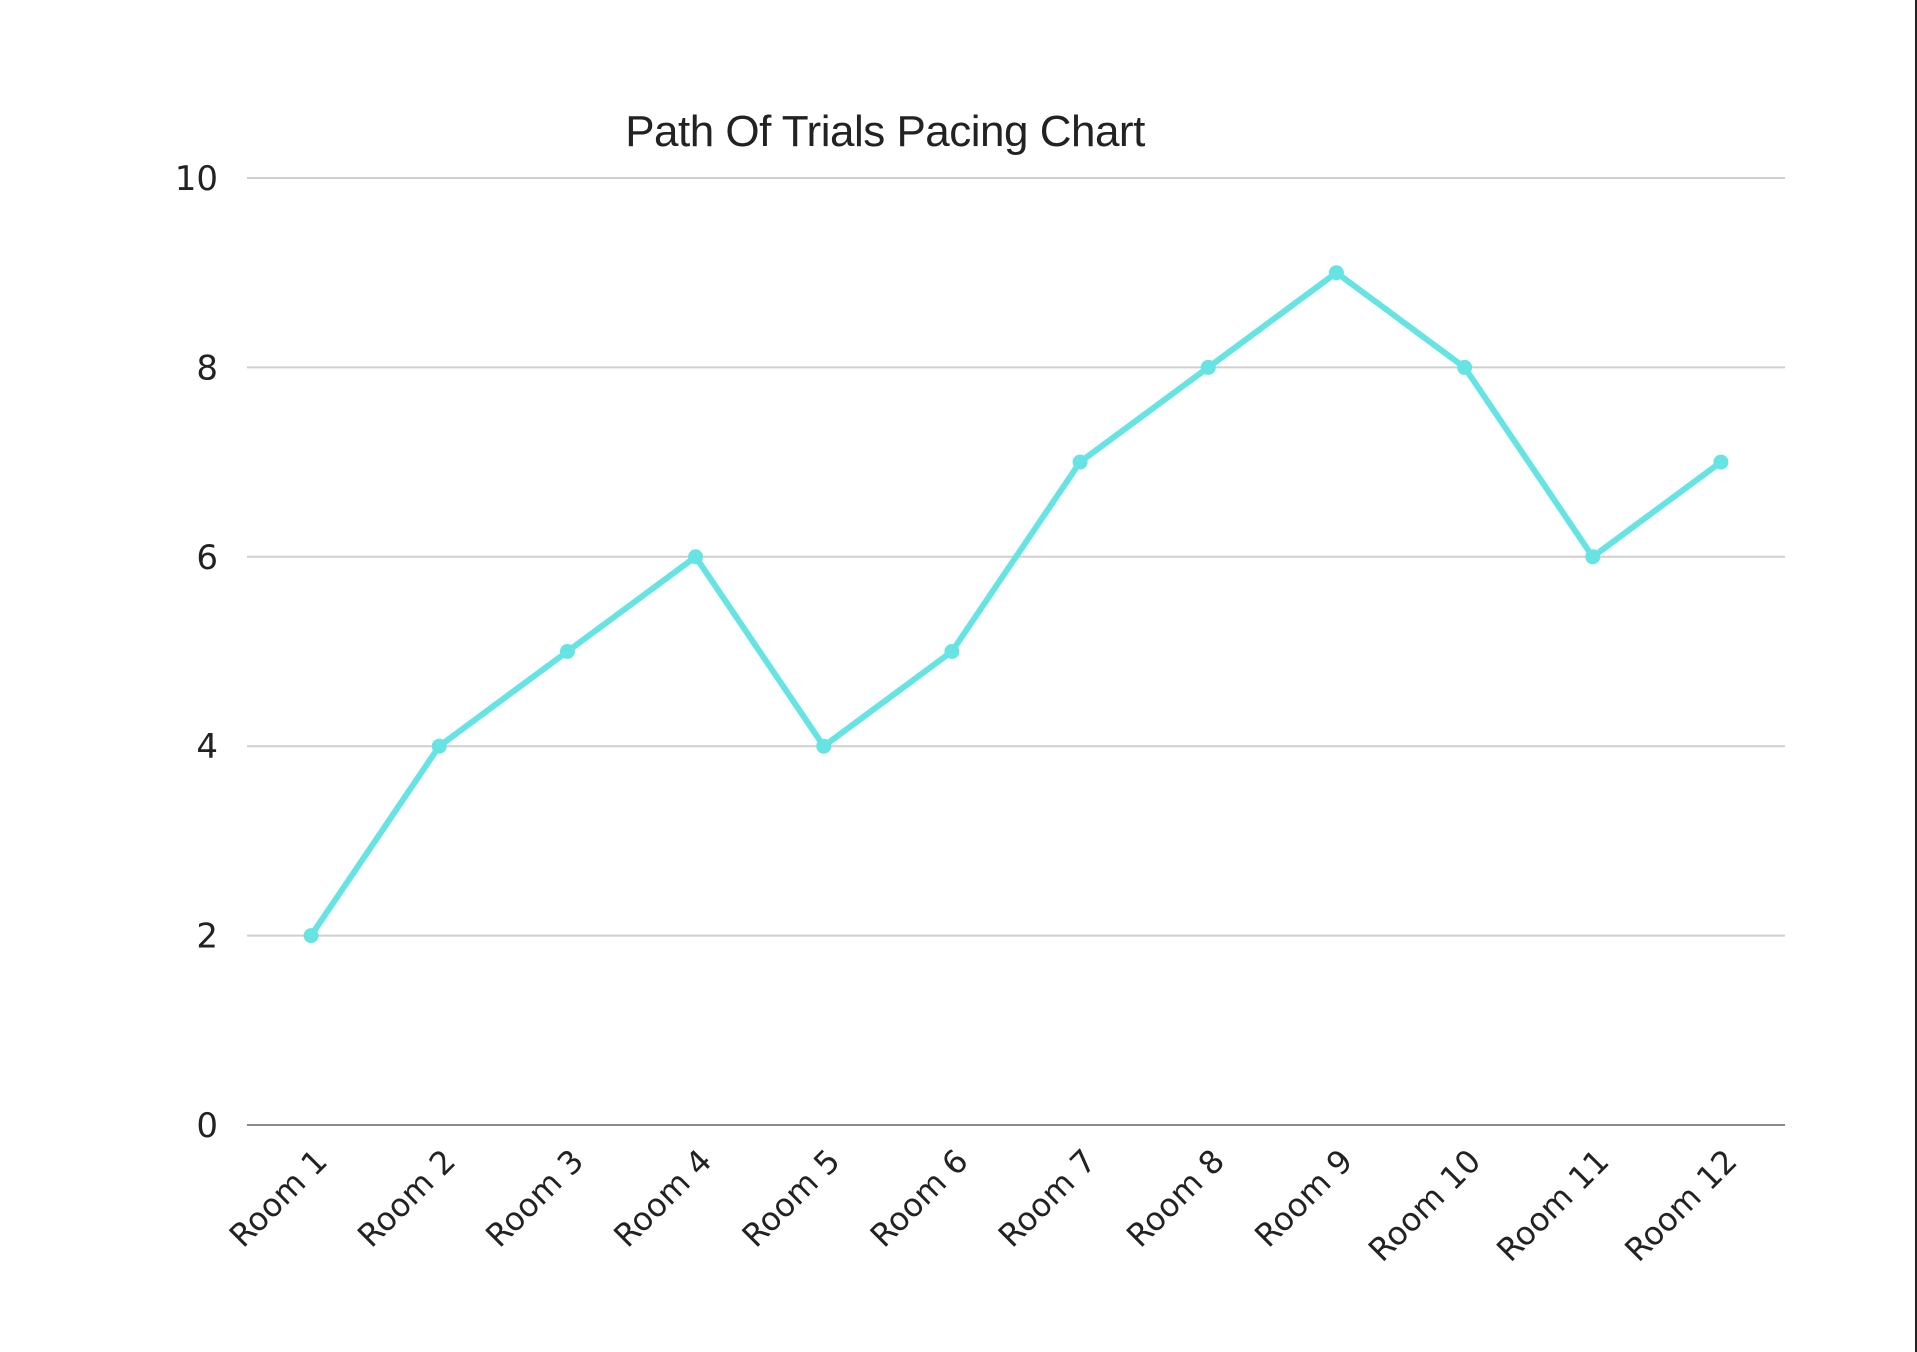  I want to click on y-axis-ticks: 0 2 4 6 8 10, so click(196, 652).